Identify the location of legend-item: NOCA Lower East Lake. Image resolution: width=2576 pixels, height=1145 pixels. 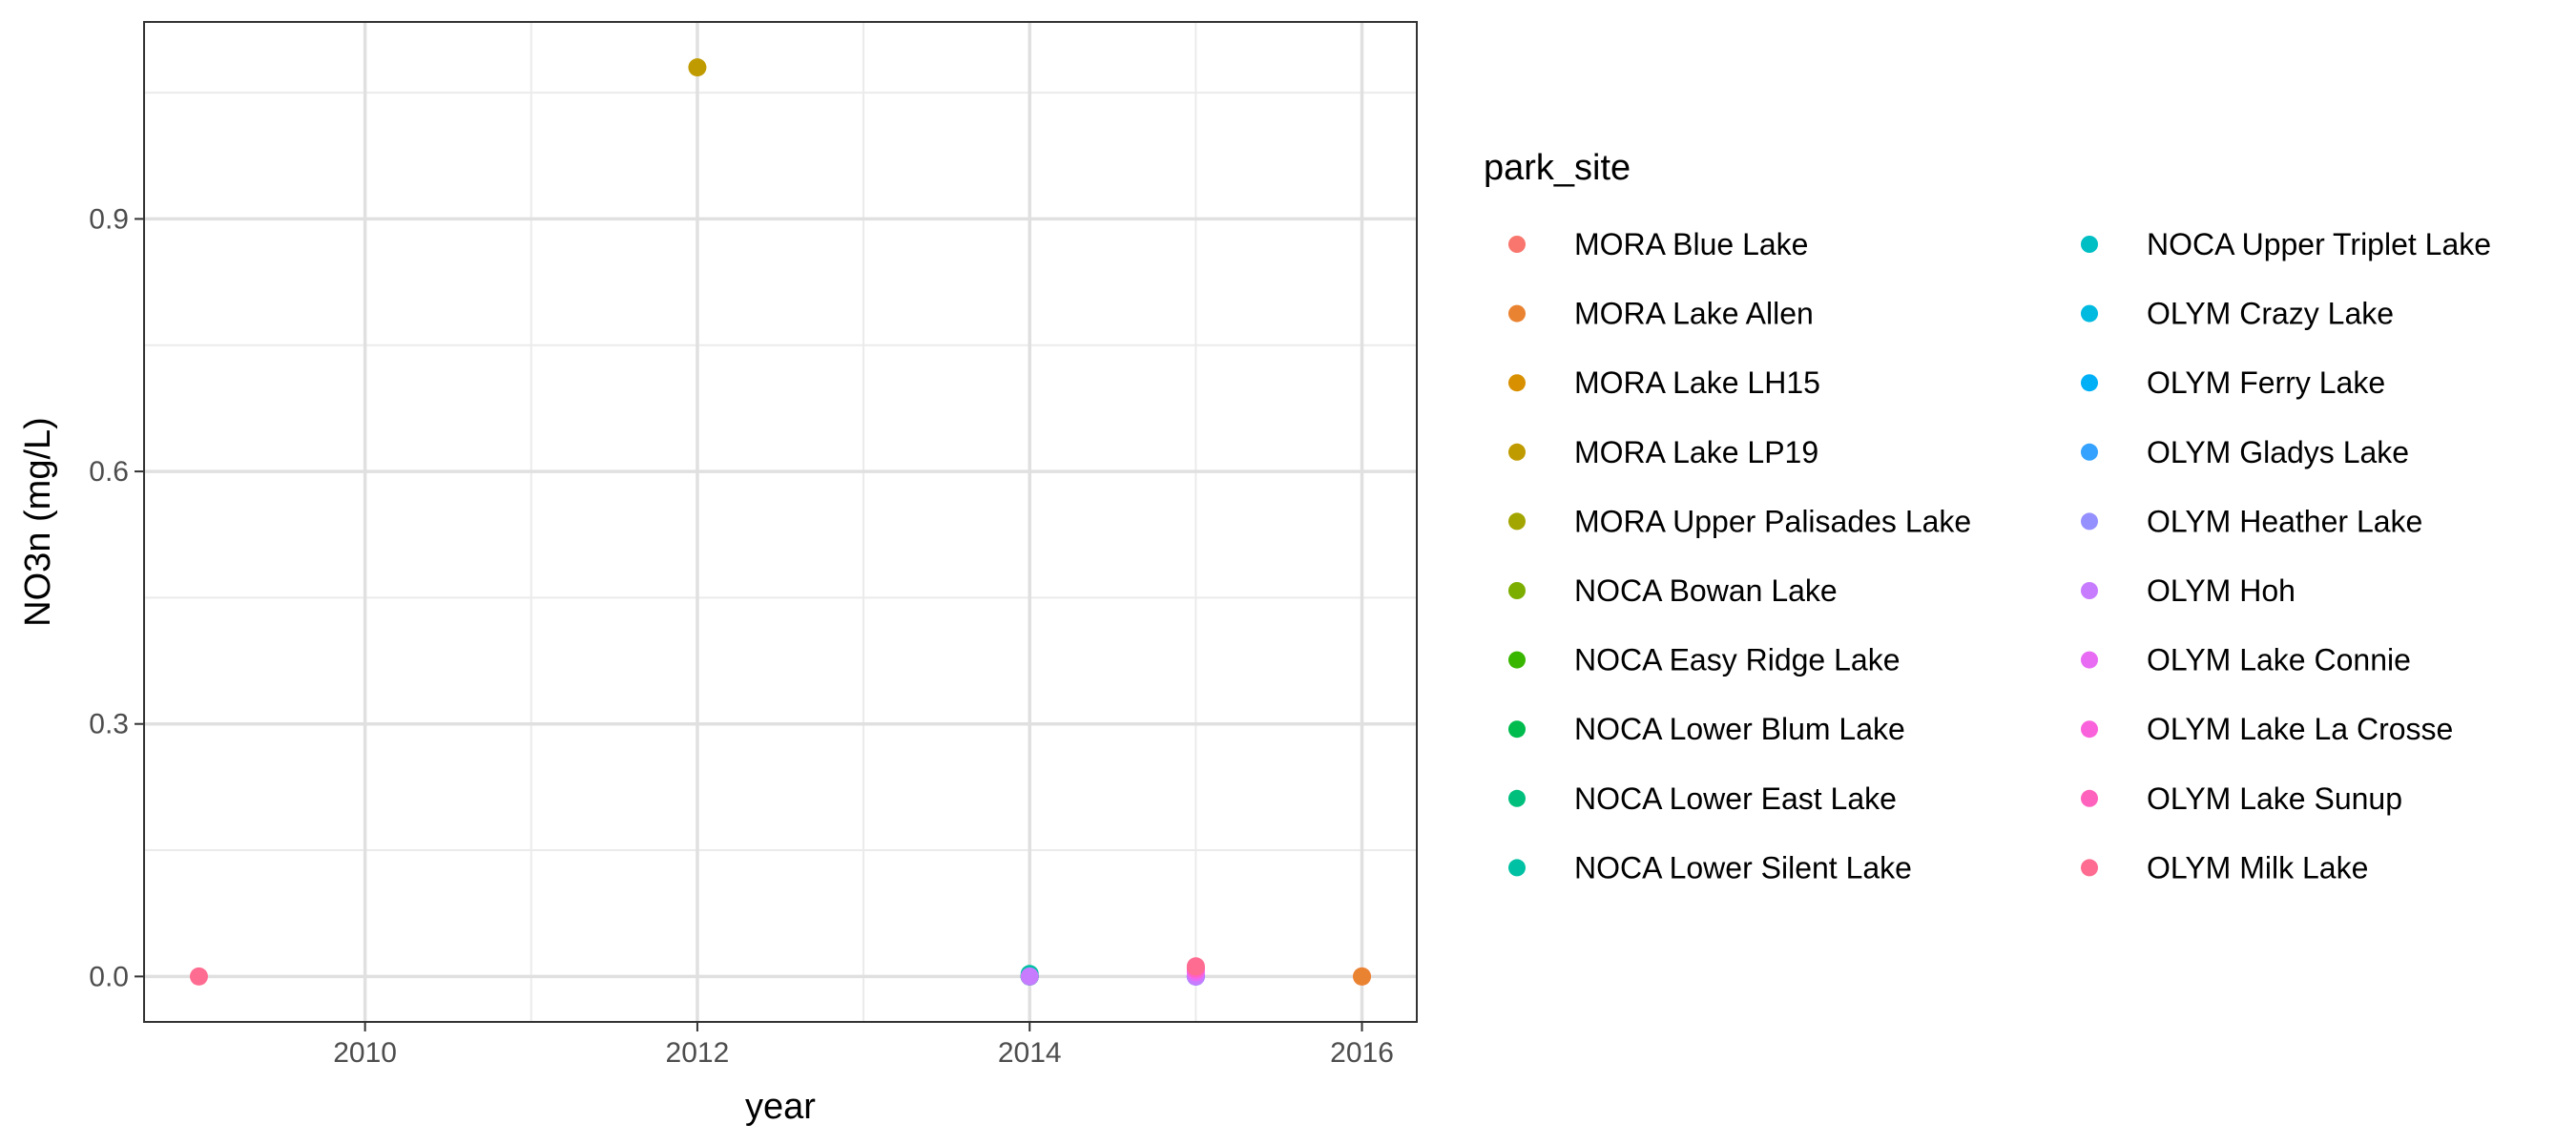
(1702, 799).